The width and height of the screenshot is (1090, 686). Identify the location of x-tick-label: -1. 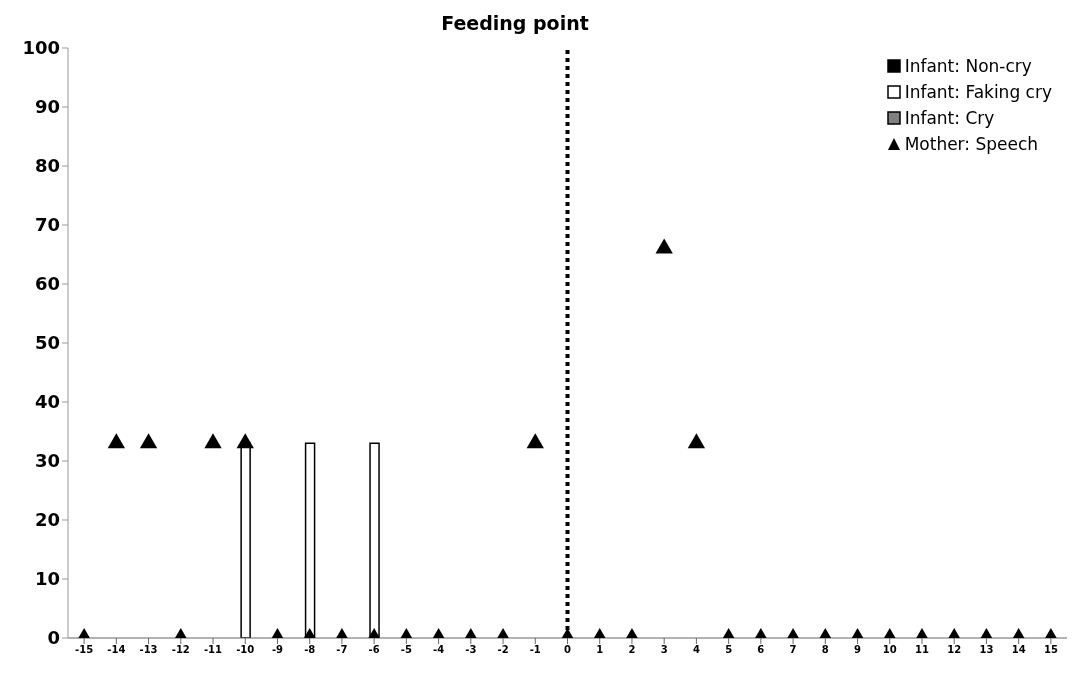
(535, 650).